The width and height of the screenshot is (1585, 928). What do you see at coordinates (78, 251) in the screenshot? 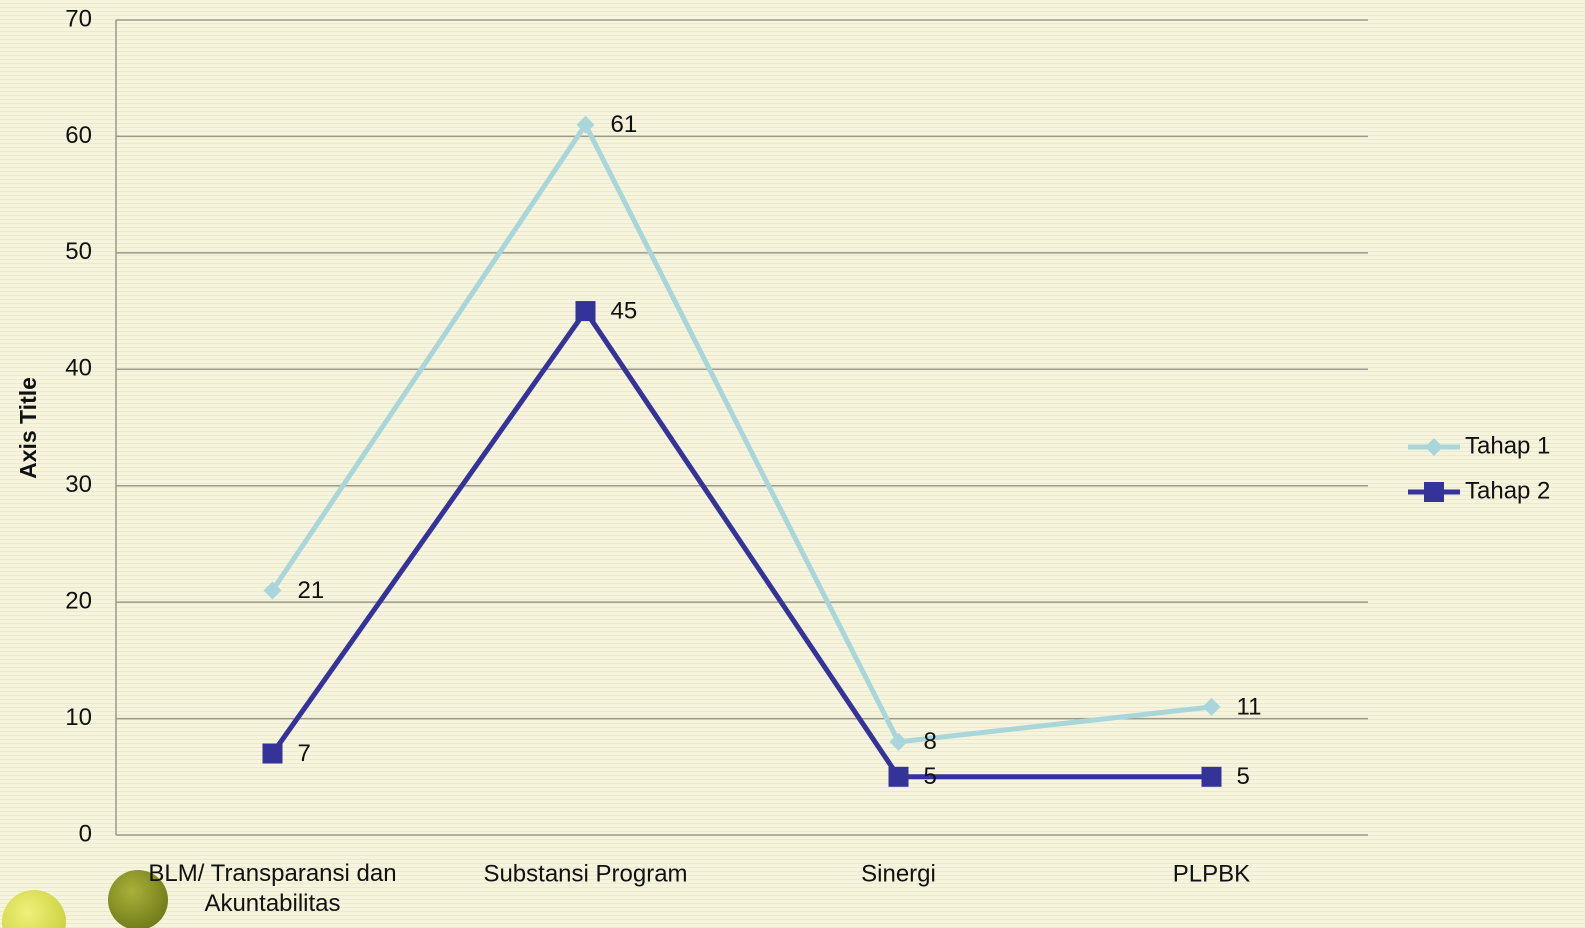
I see `y-tick-label: 50` at bounding box center [78, 251].